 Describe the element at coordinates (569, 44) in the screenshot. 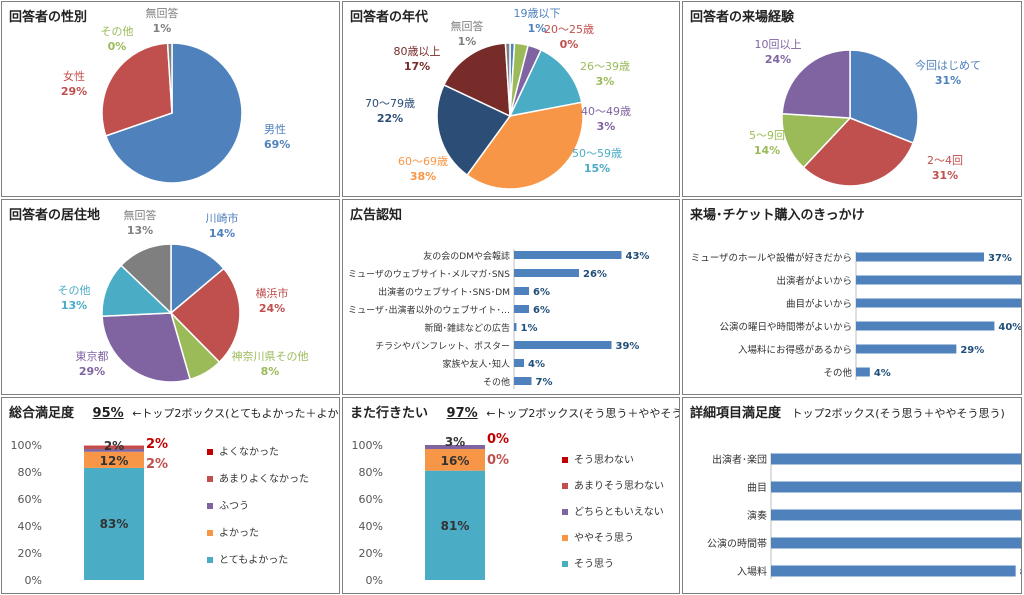

I see `slice-value-label: 0%` at that location.